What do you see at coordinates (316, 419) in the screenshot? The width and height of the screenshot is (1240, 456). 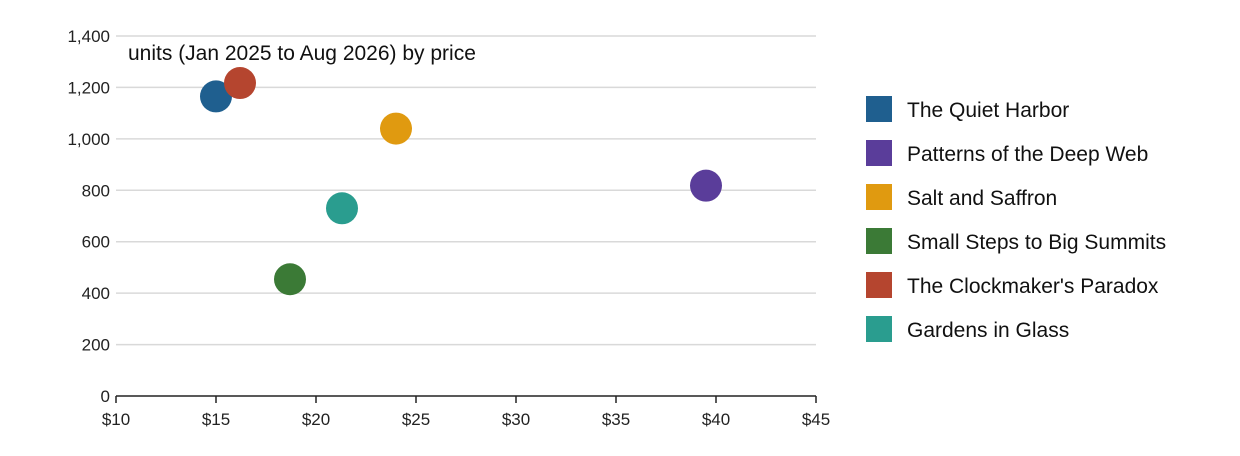 I see `x-tick-label: $20` at bounding box center [316, 419].